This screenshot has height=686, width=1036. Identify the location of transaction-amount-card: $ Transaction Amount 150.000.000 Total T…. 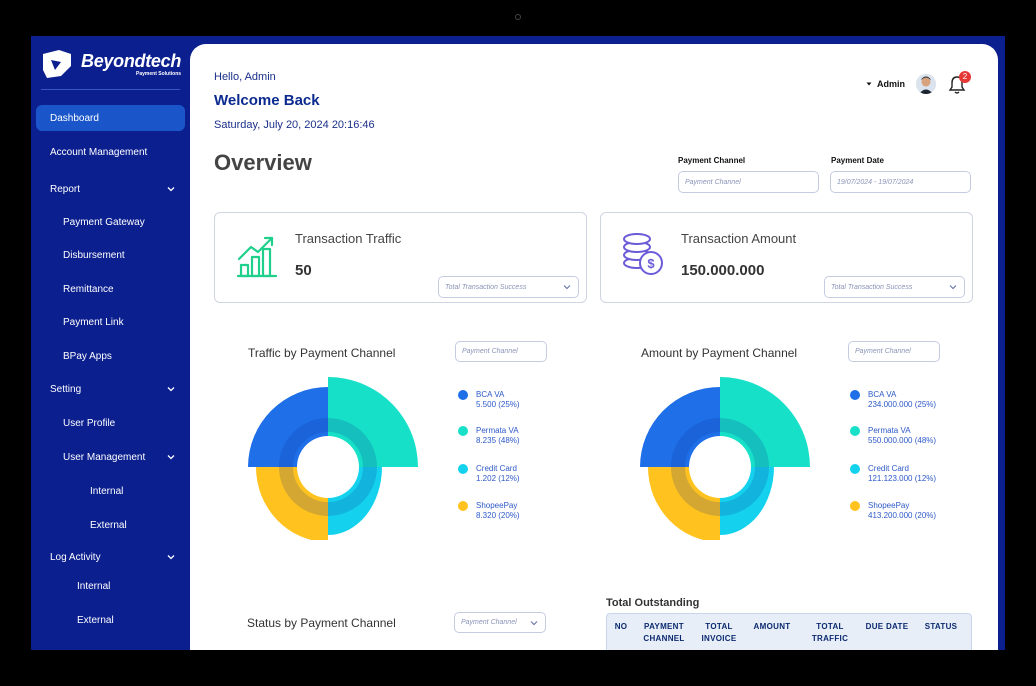
(786, 257).